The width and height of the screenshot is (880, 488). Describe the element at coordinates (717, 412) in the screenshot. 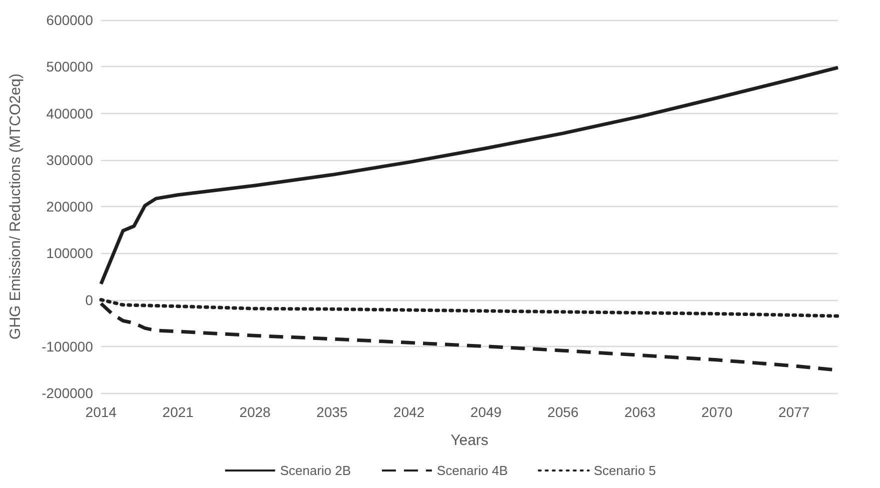

I see `x-tick-label: 2070` at that location.